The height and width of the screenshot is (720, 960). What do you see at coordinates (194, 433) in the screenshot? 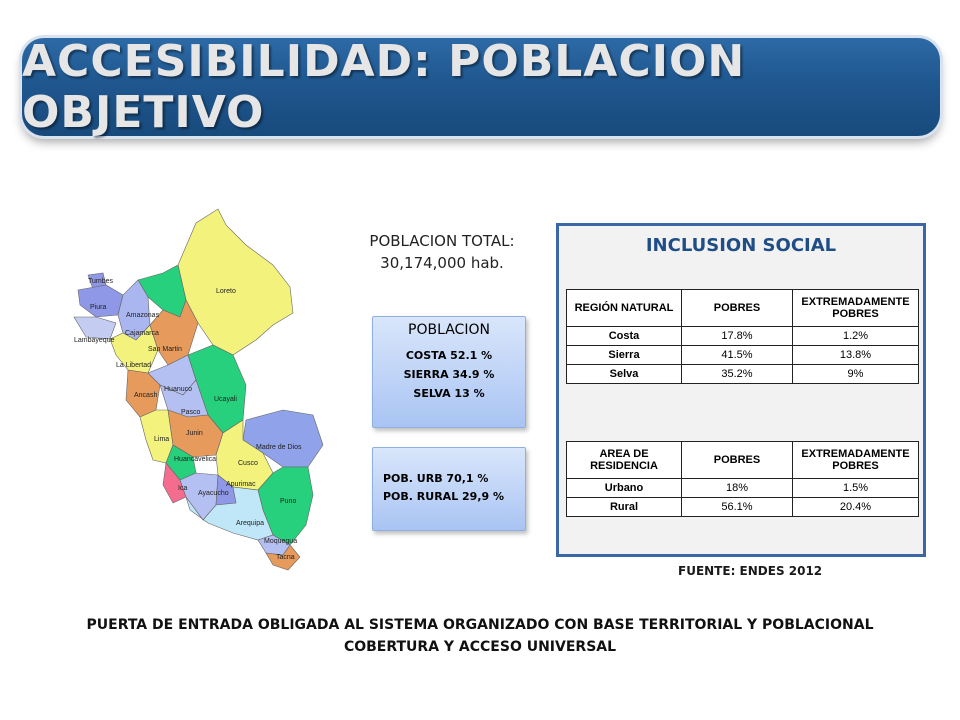
I see `map-label: Junin` at bounding box center [194, 433].